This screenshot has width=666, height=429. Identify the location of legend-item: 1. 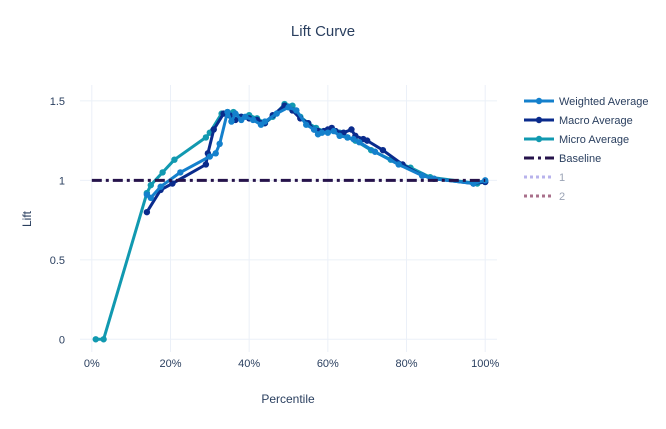
(544, 178).